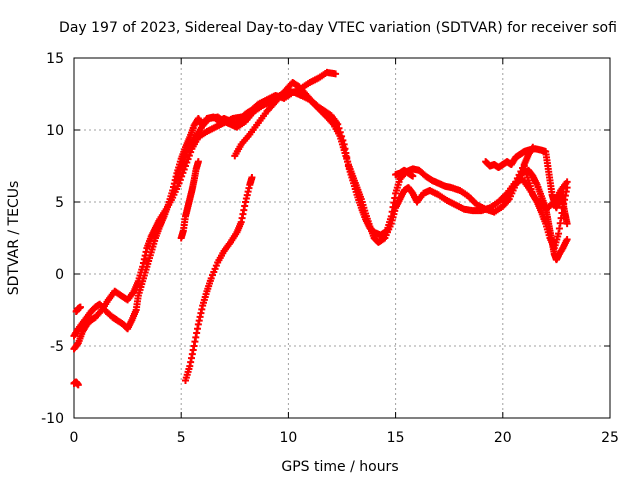 This screenshot has width=640, height=480. What do you see at coordinates (14, 238) in the screenshot?
I see `y-axis-label: SDTVAR / TECUs` at bounding box center [14, 238].